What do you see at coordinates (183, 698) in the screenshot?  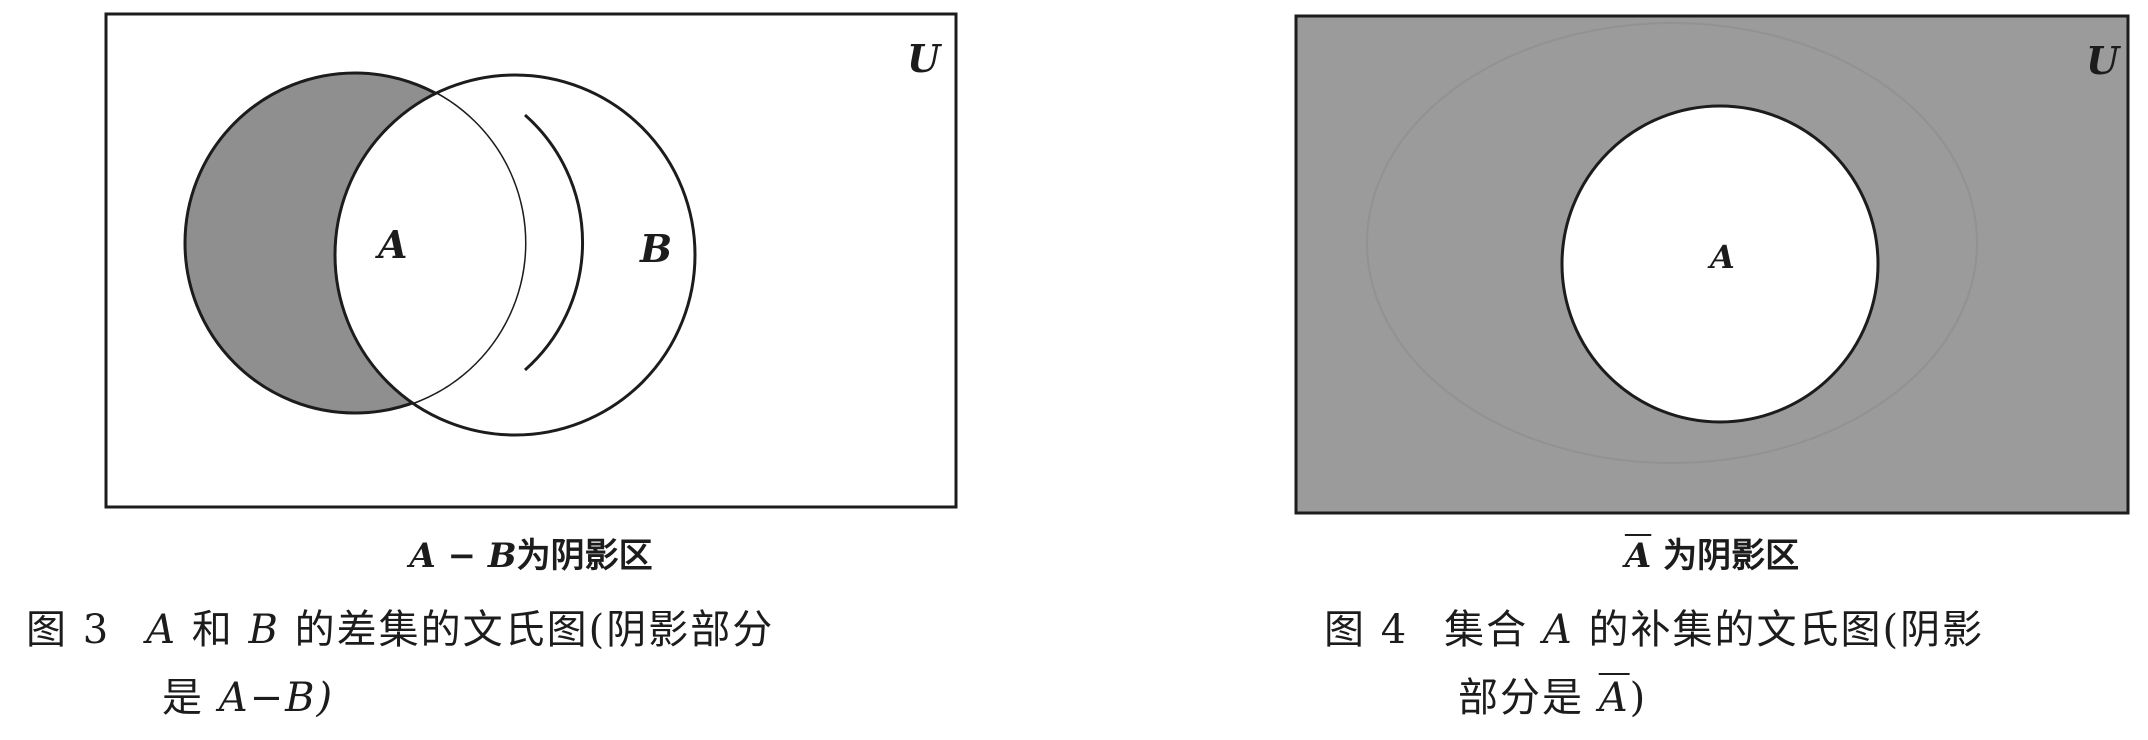 I see `caption-text-2: 是` at bounding box center [183, 698].